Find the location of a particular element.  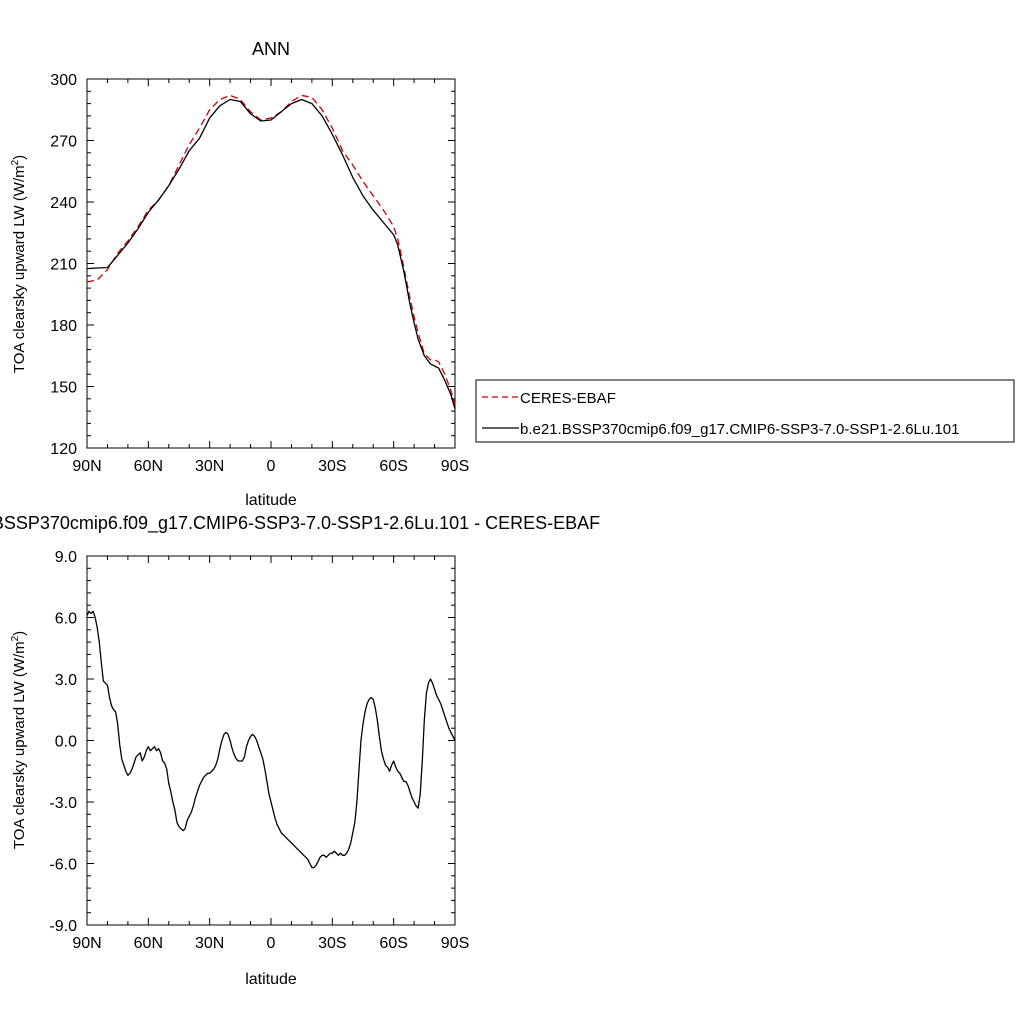

top-x-tick-label: 30S is located at coordinates (332, 466).